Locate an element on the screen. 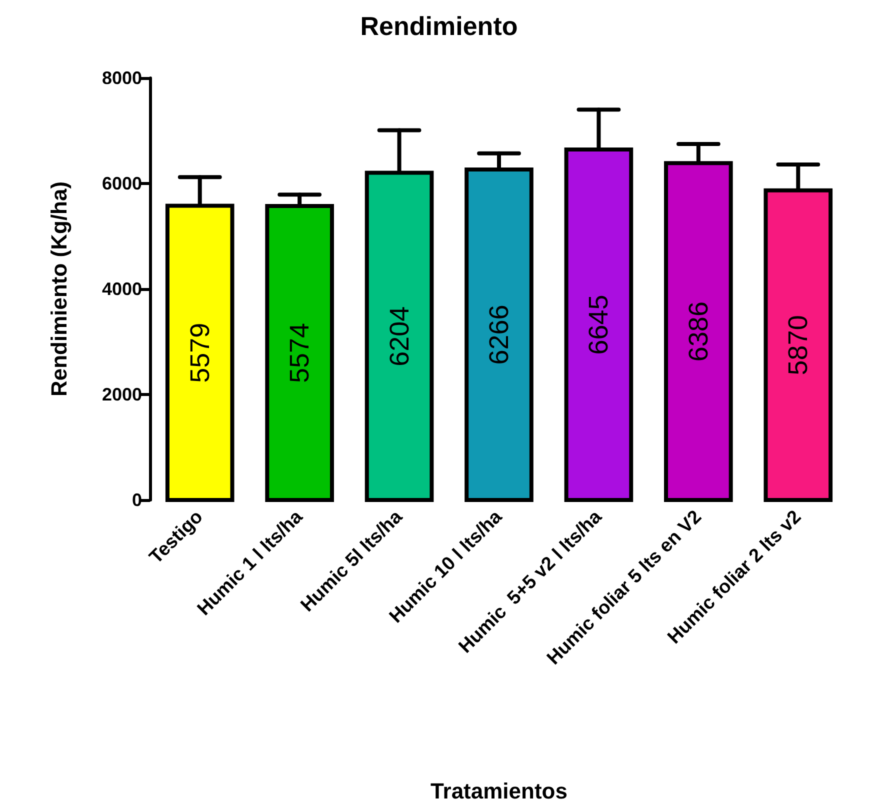 The image size is (878, 809). data-label: 5579 is located at coordinates (199, 352).